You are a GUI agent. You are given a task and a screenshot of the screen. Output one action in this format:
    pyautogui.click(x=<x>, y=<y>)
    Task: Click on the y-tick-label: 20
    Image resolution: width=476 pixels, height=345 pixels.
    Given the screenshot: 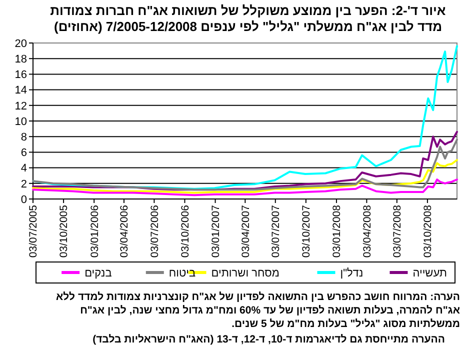 What is the action you would take?
    pyautogui.click(x=20, y=44)
    